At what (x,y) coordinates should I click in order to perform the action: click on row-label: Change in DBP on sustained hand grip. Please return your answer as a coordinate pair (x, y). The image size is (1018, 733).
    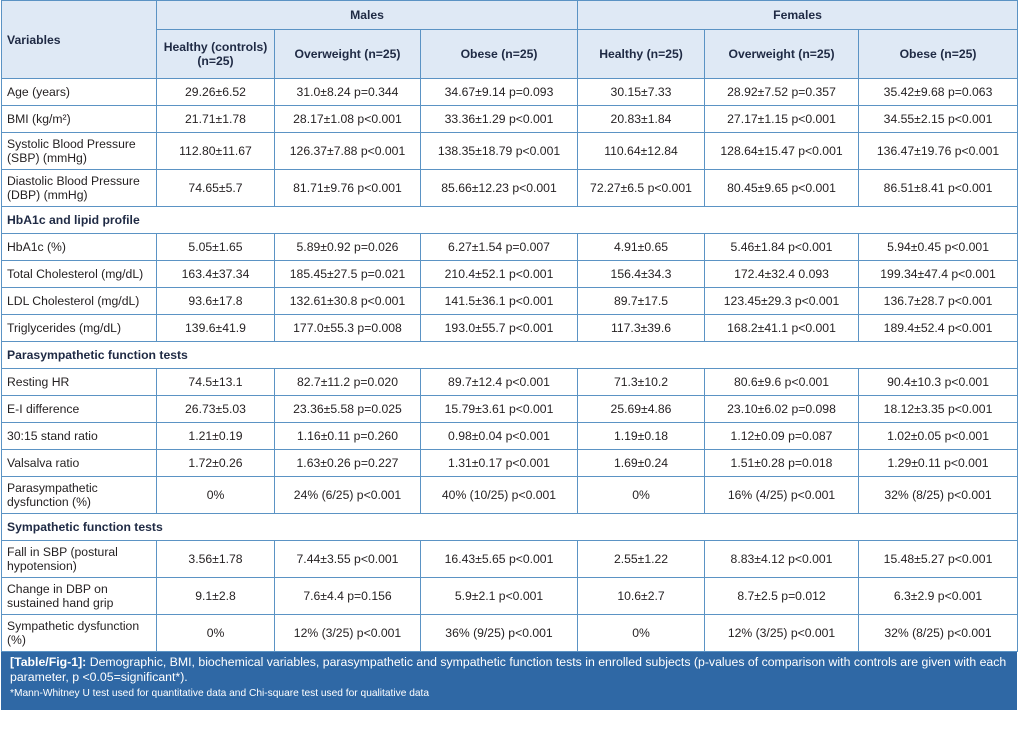
    Looking at the image, I should click on (79, 596).